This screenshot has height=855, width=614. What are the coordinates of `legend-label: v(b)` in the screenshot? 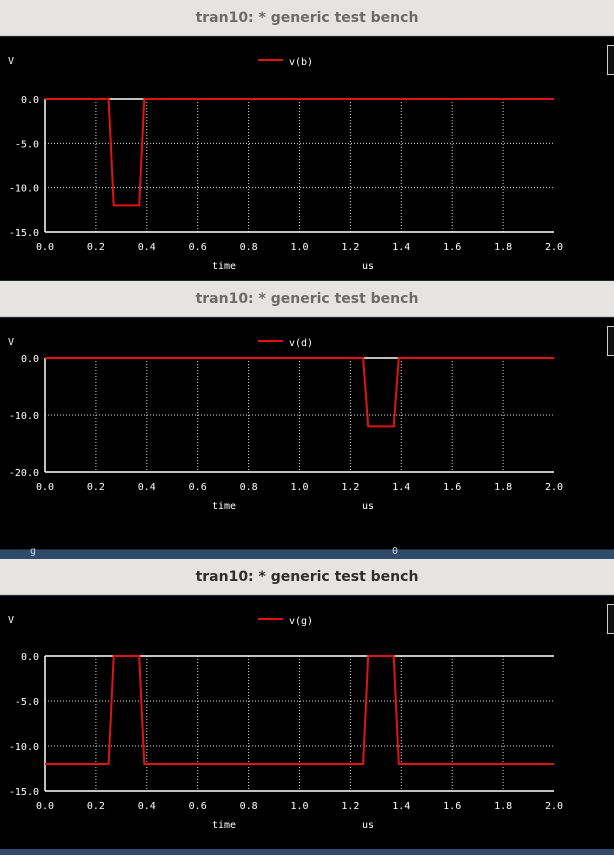 It's located at (301, 62).